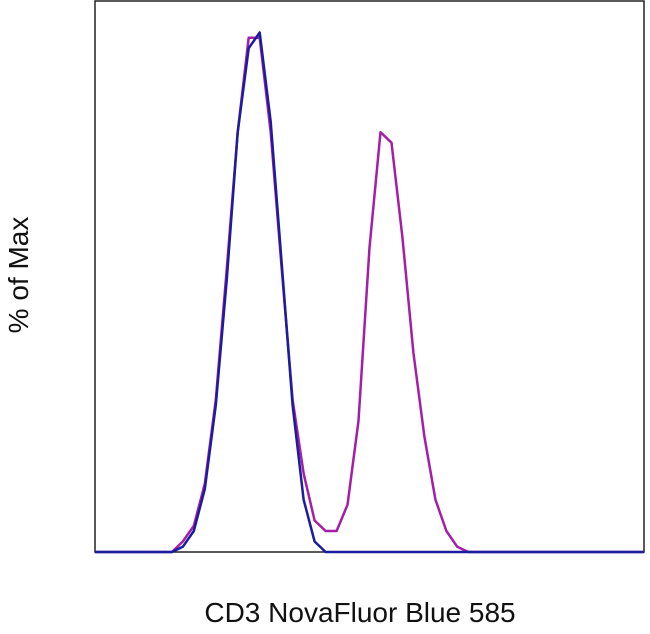 Image resolution: width=650 pixels, height=634 pixels. I want to click on x-axis-label: CD3 NovaFluor Blue 585, so click(359, 612).